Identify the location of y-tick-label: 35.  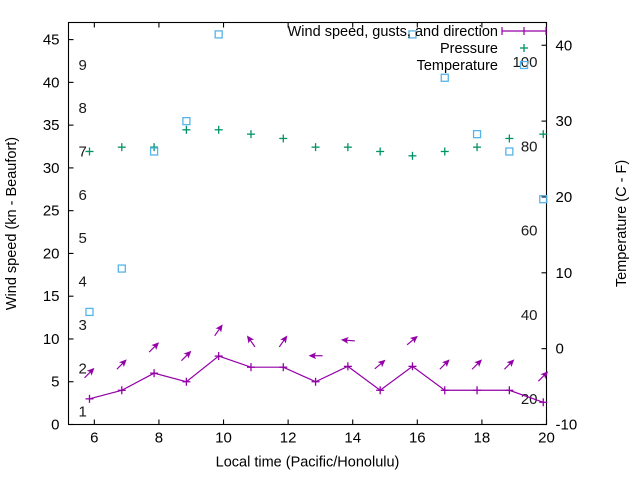
(51, 125).